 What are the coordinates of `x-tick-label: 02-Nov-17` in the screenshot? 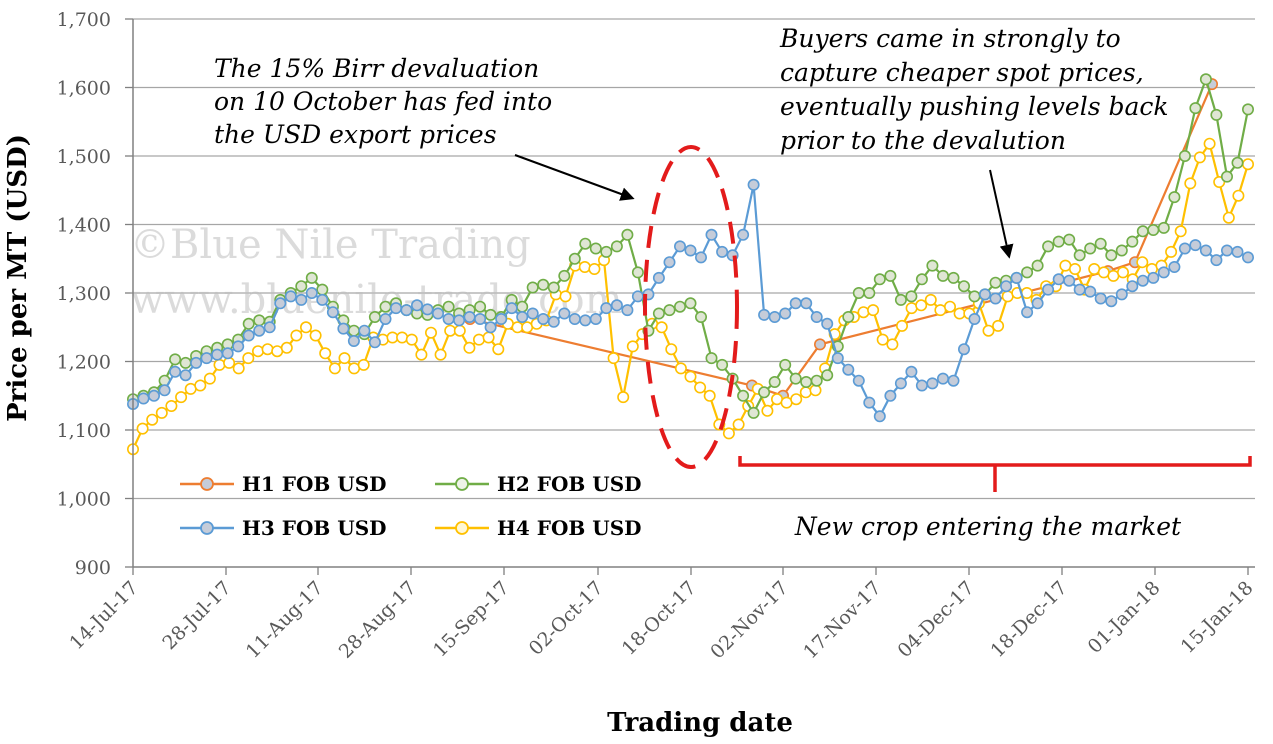 It's located at (749, 620).